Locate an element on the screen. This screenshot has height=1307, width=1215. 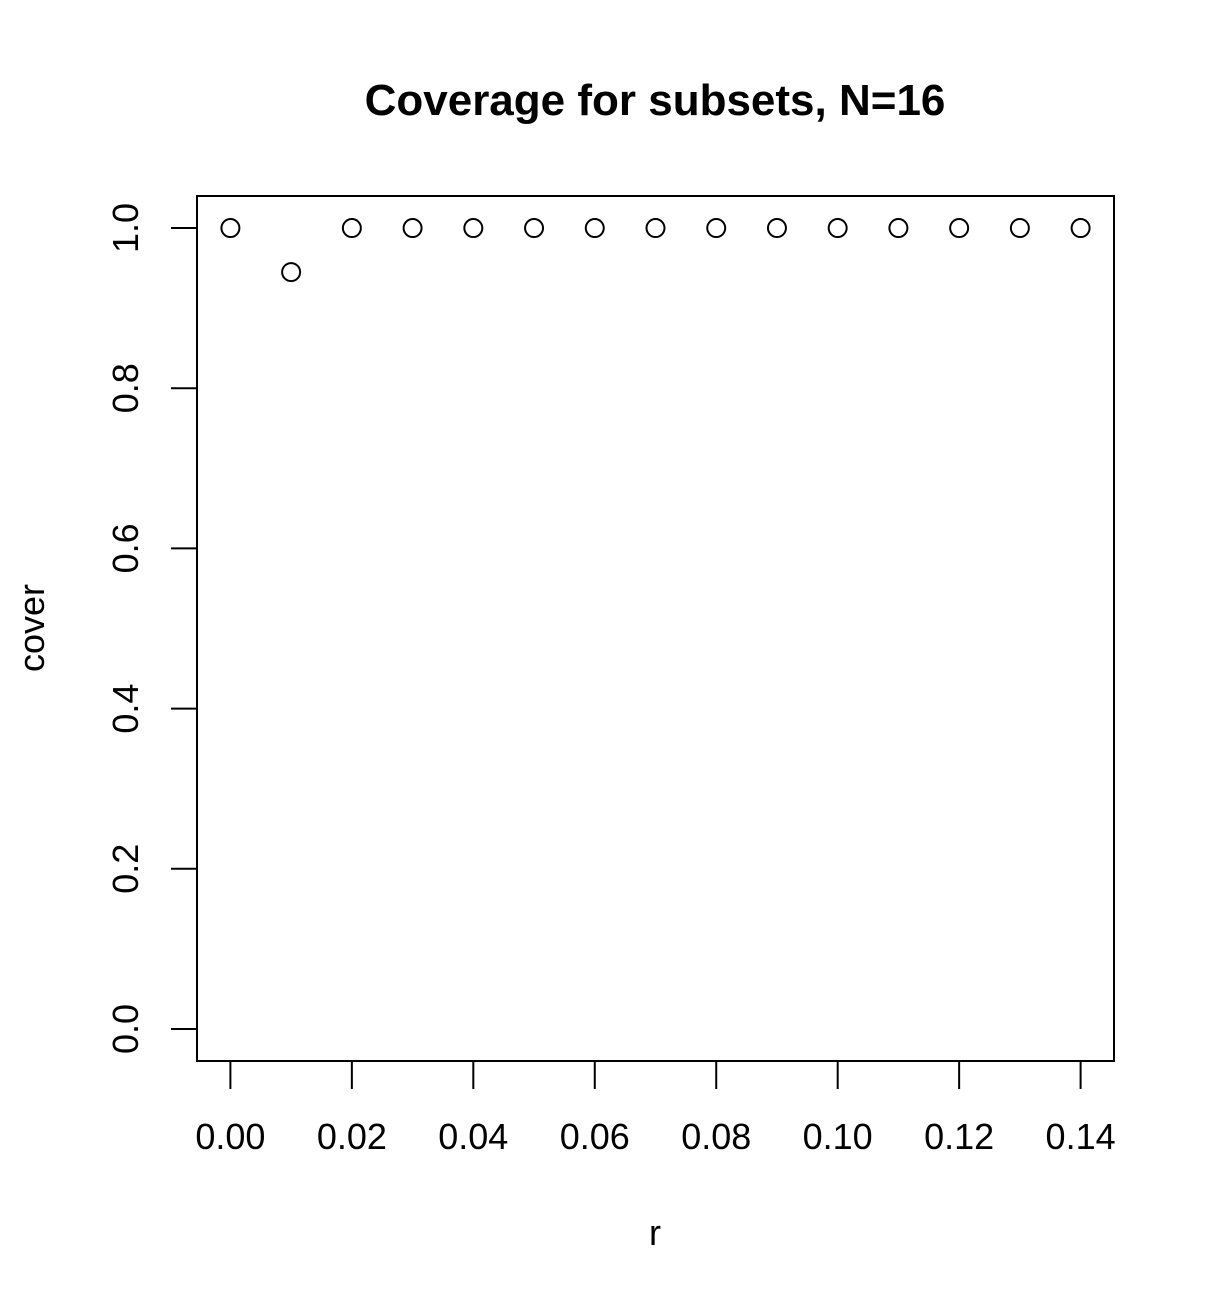
x-tick-label: 0.02 is located at coordinates (352, 1136).